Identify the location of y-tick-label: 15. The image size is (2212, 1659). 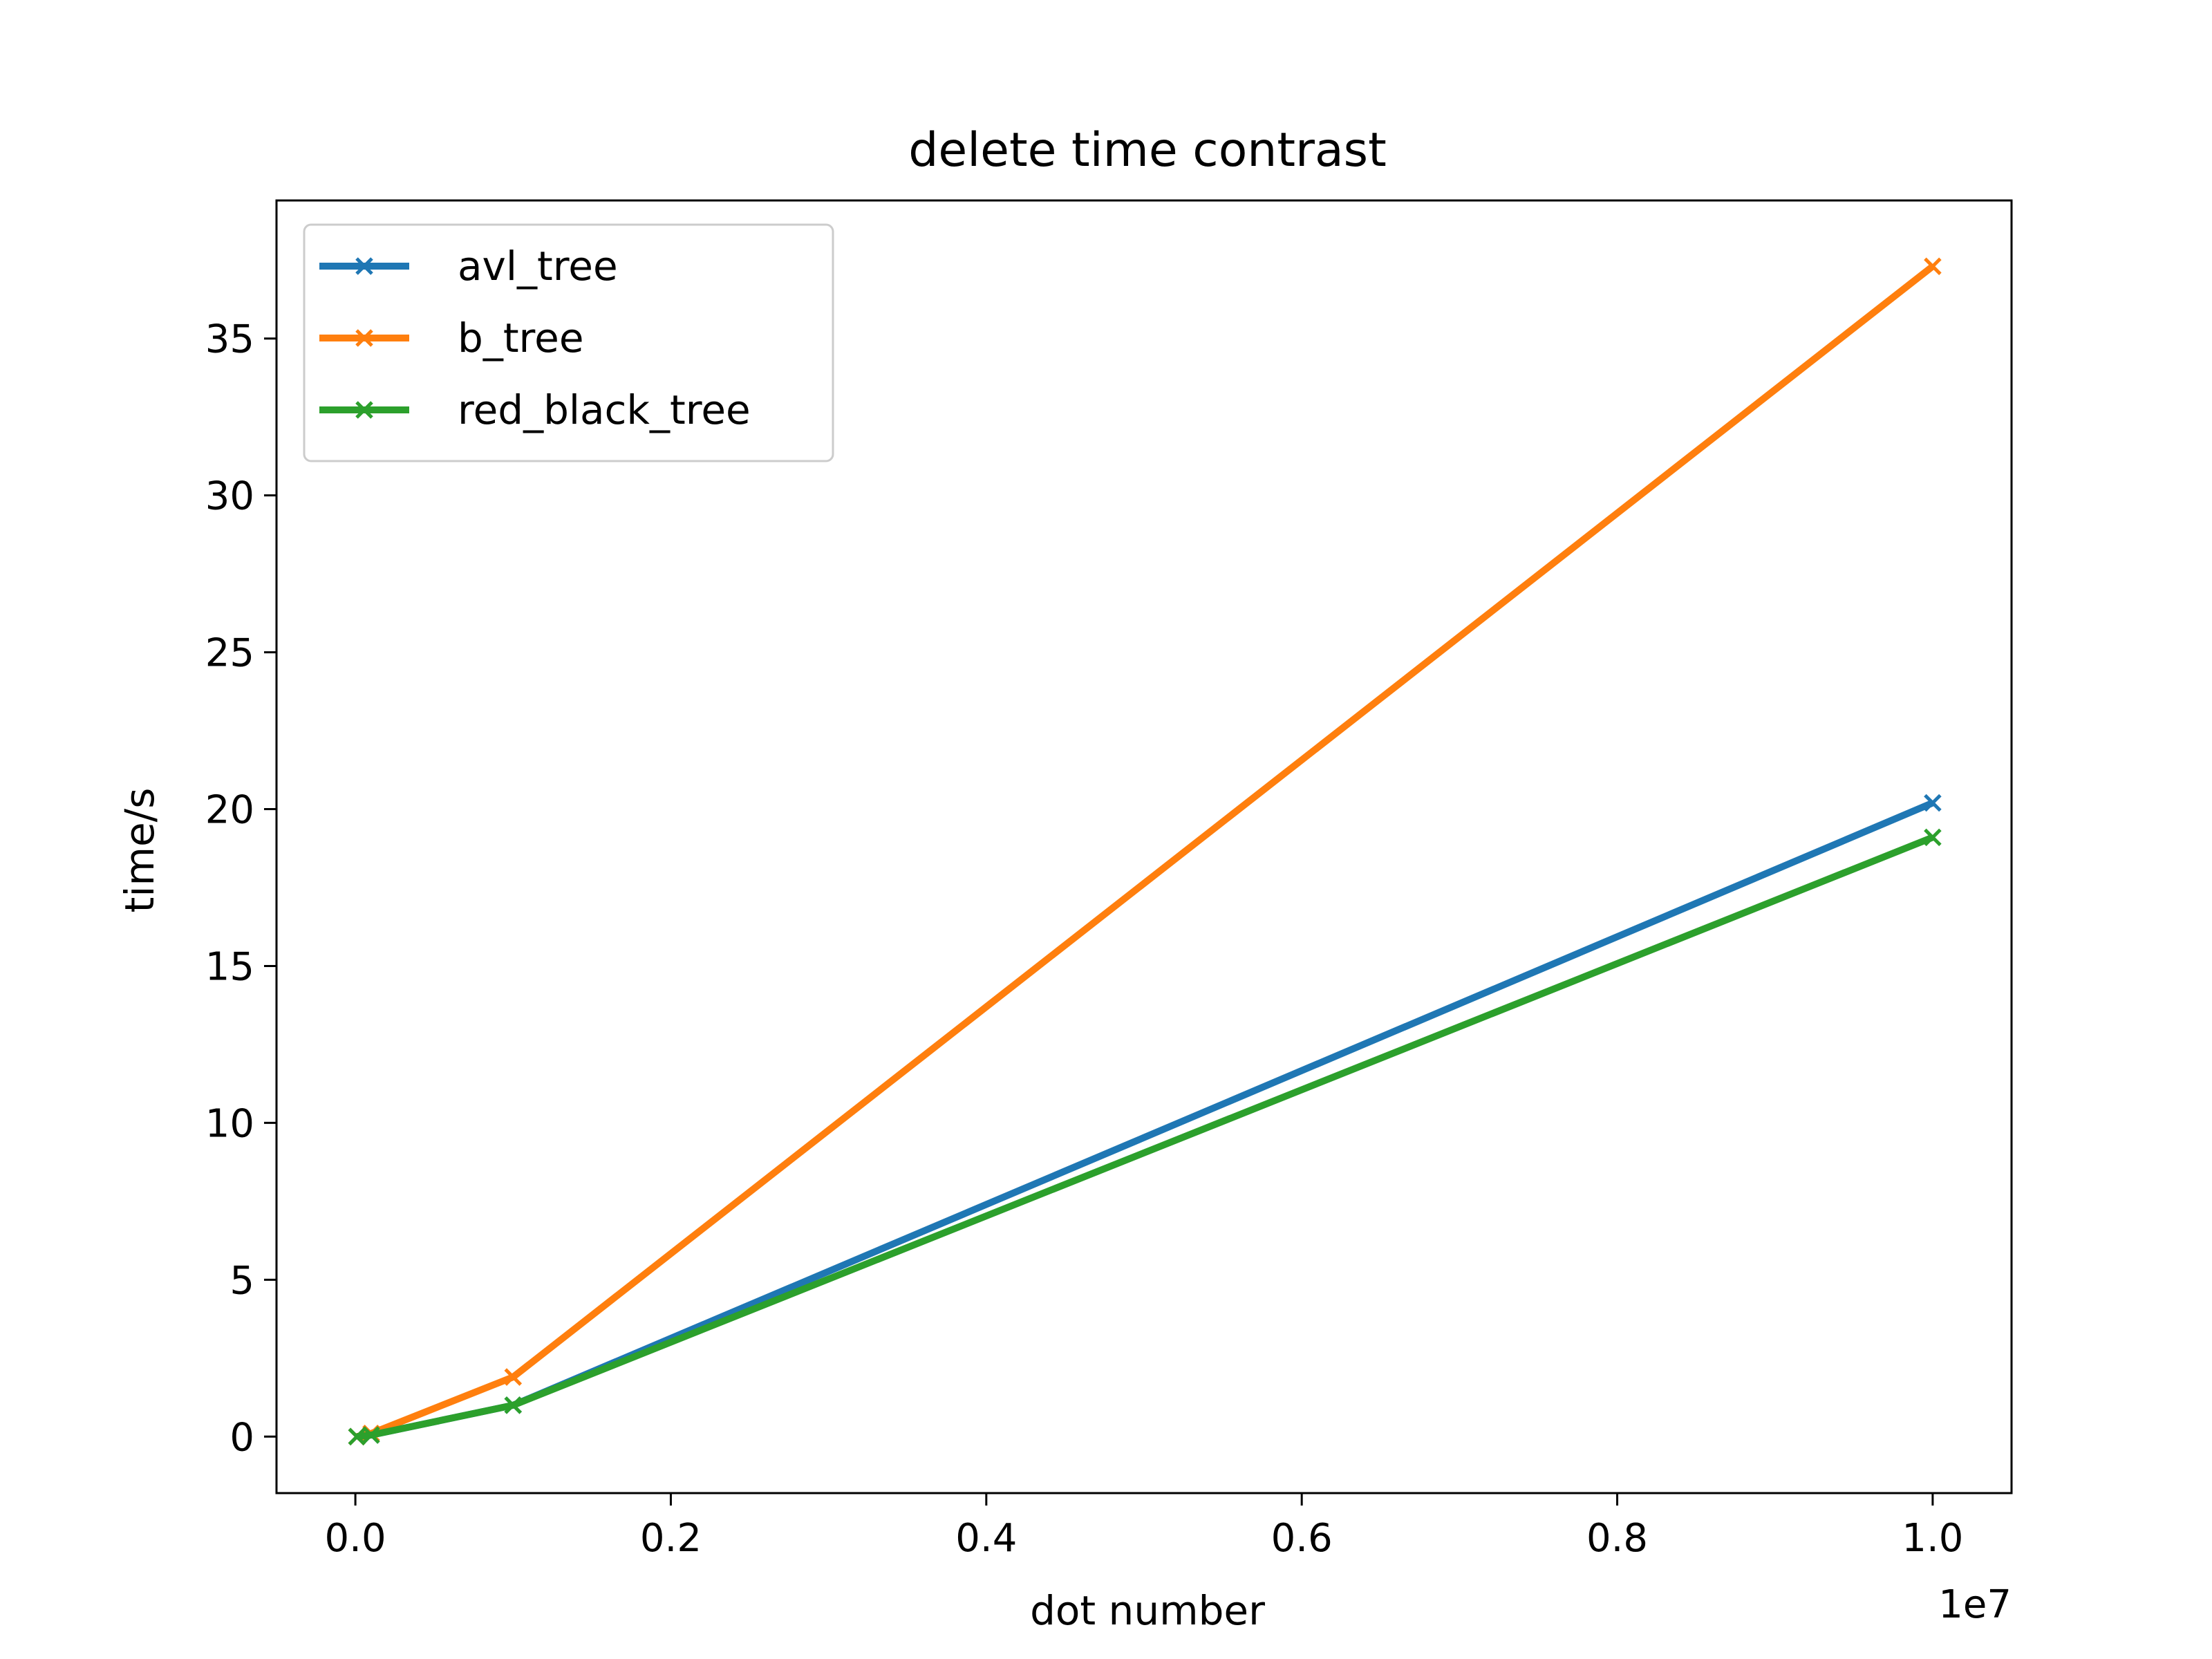
(229, 967).